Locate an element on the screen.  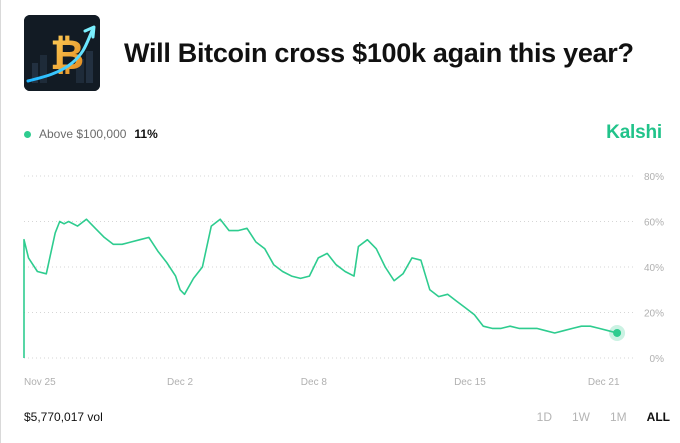
y-tick-label: 20% is located at coordinates (654, 314).